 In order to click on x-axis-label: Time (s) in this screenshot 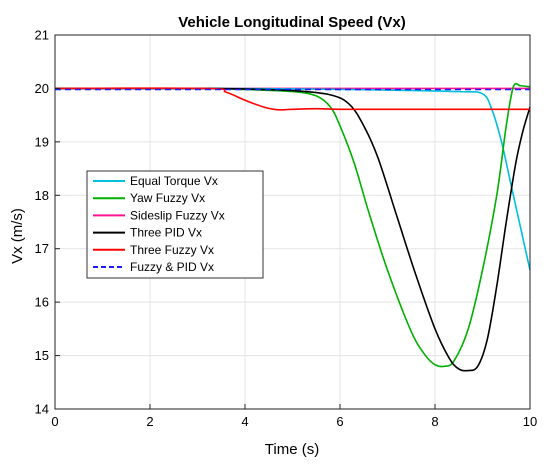, I will do `click(292, 449)`.